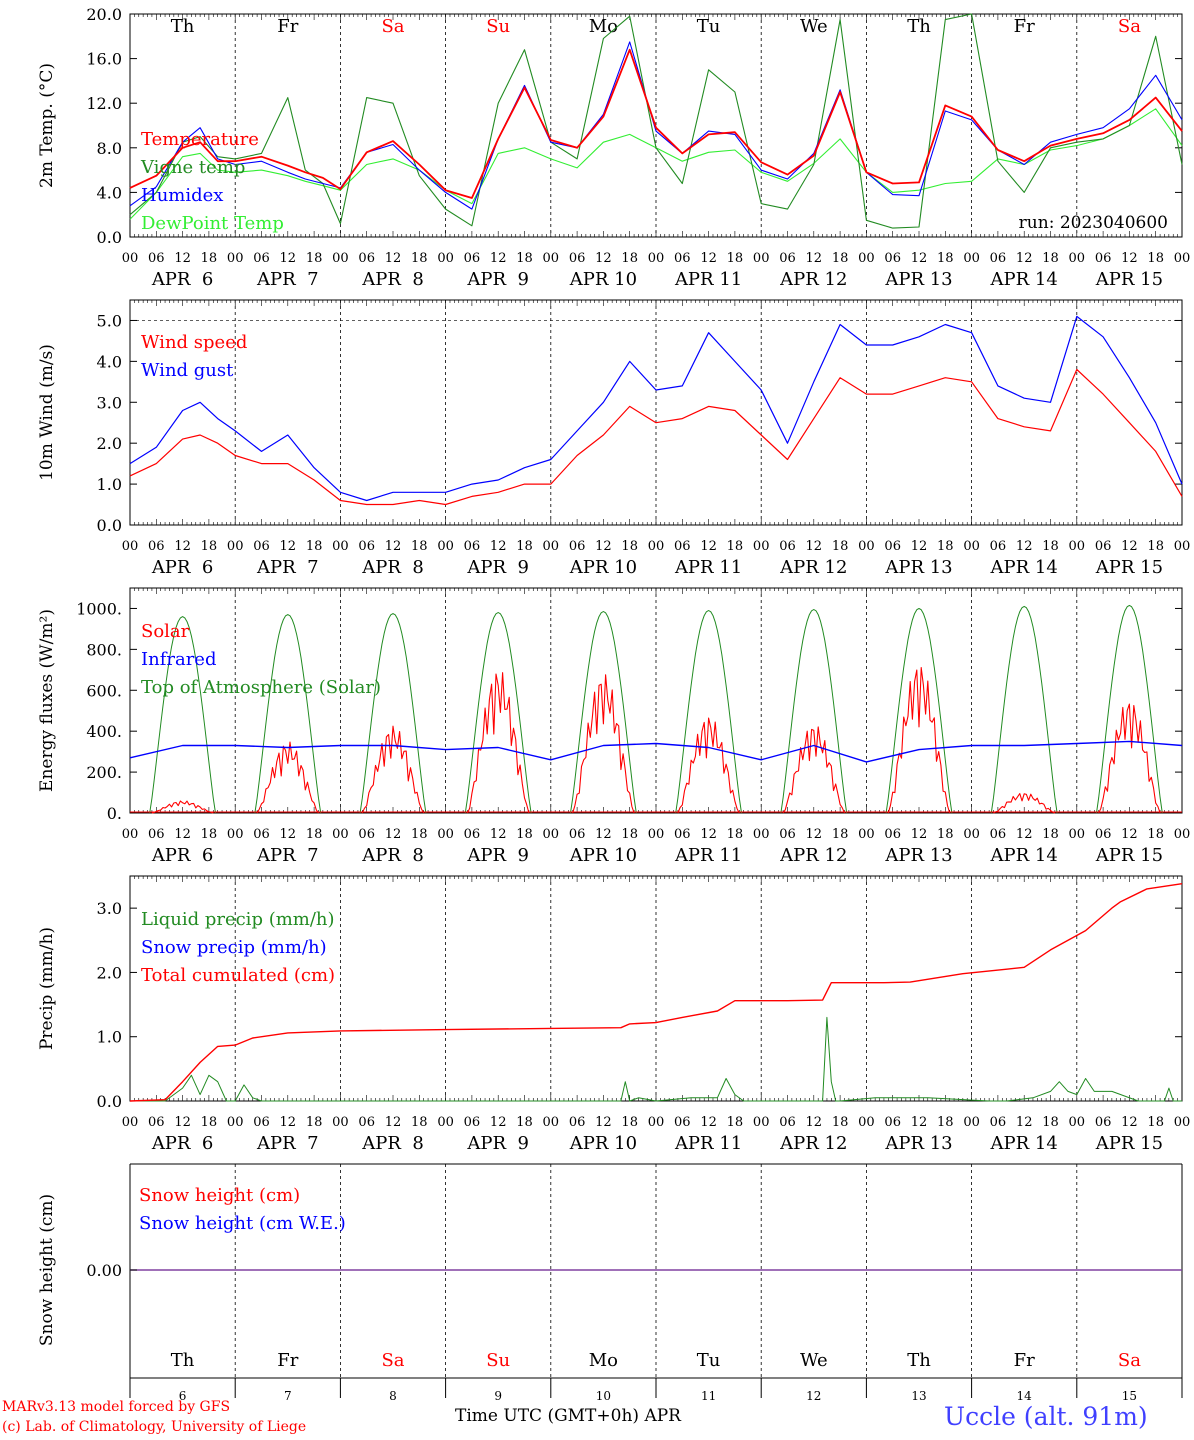 This screenshot has width=1194, height=1440. What do you see at coordinates (287, 1360) in the screenshot?
I see `snow-weekday-label: Fr` at bounding box center [287, 1360].